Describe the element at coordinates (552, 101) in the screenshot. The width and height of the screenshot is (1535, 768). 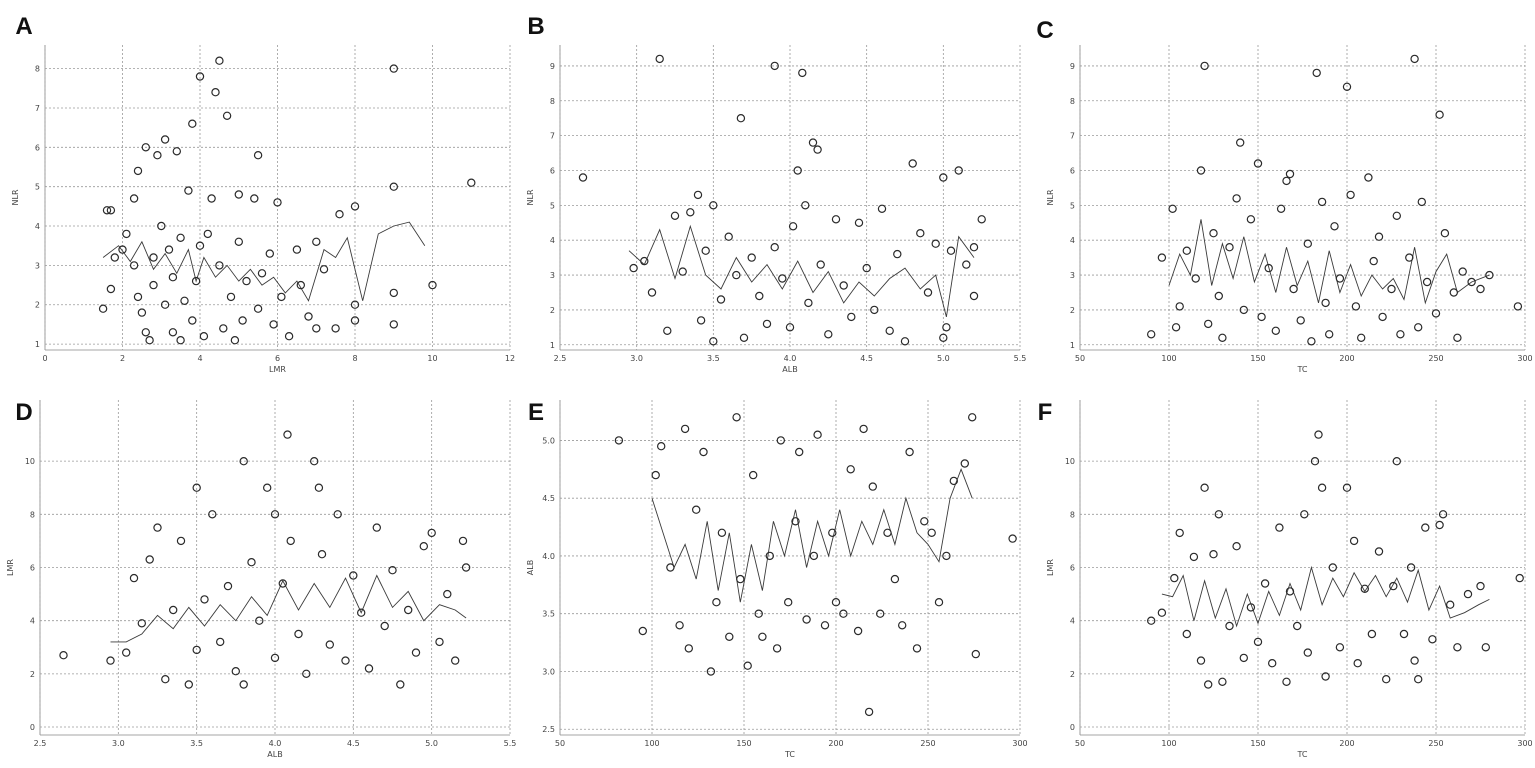
I see `y-tick-label: 8` at that location.